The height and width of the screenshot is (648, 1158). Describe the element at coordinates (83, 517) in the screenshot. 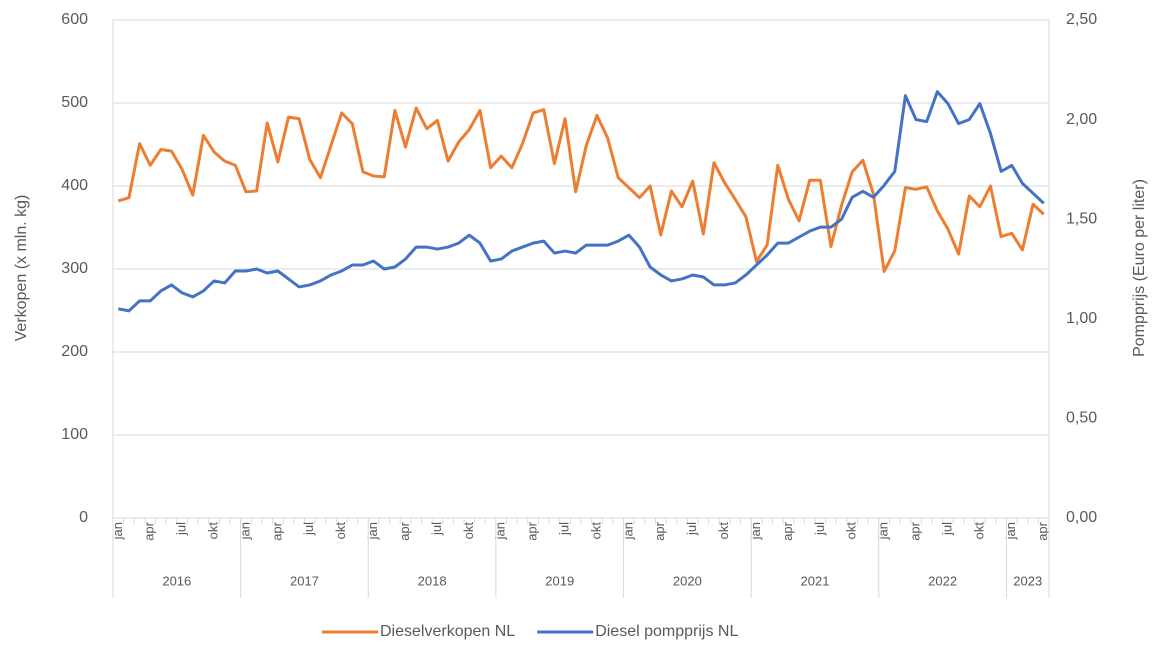

I see `y-tick-label: 0` at that location.